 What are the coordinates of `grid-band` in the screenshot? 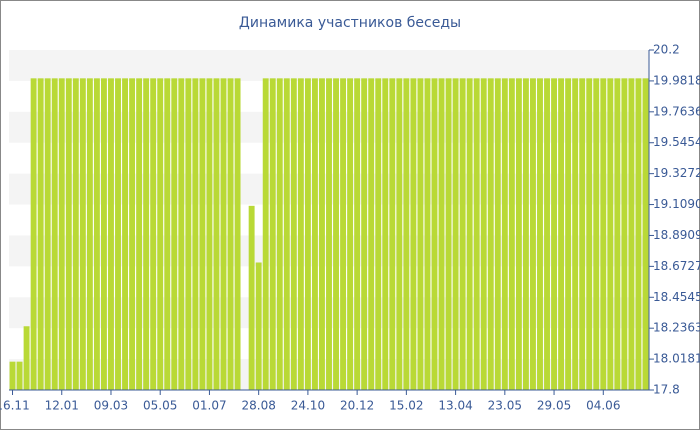 It's located at (329, 65).